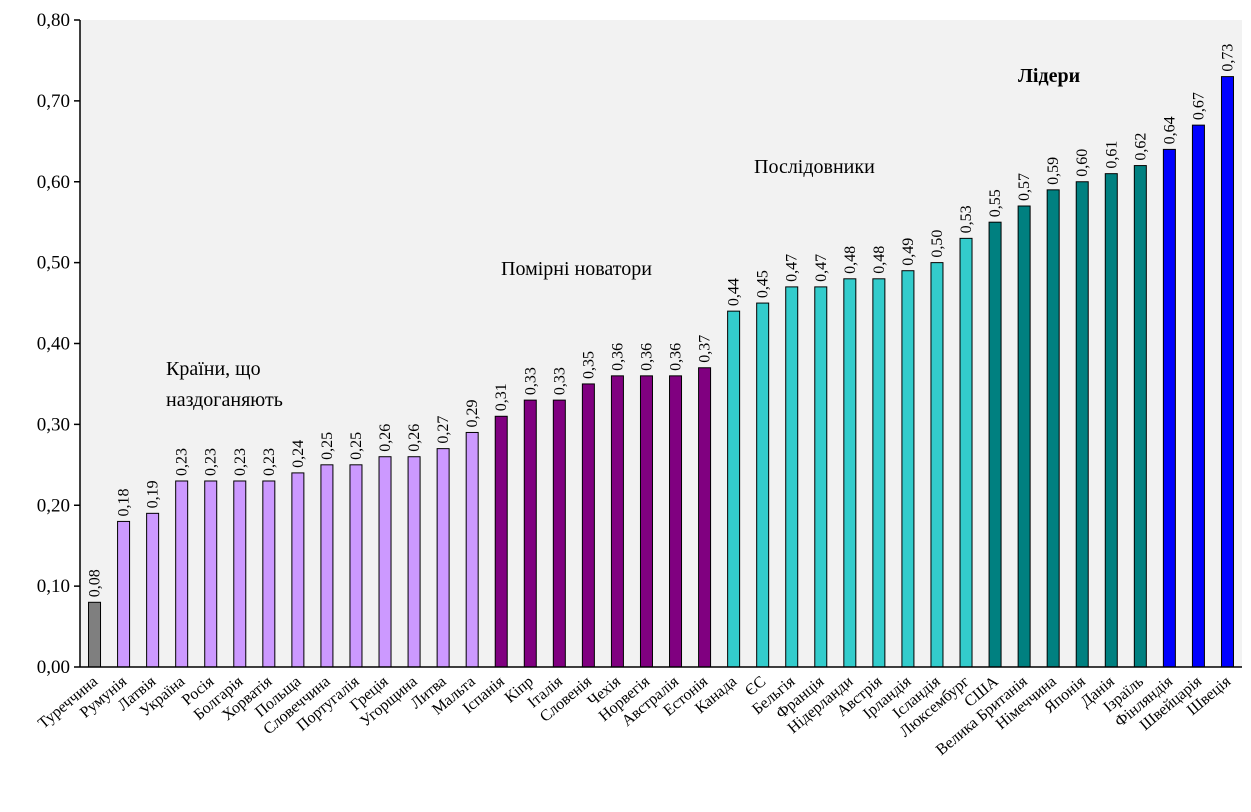 This screenshot has width=1251, height=812. I want to click on bar-value-label: 0,62, so click(1140, 147).